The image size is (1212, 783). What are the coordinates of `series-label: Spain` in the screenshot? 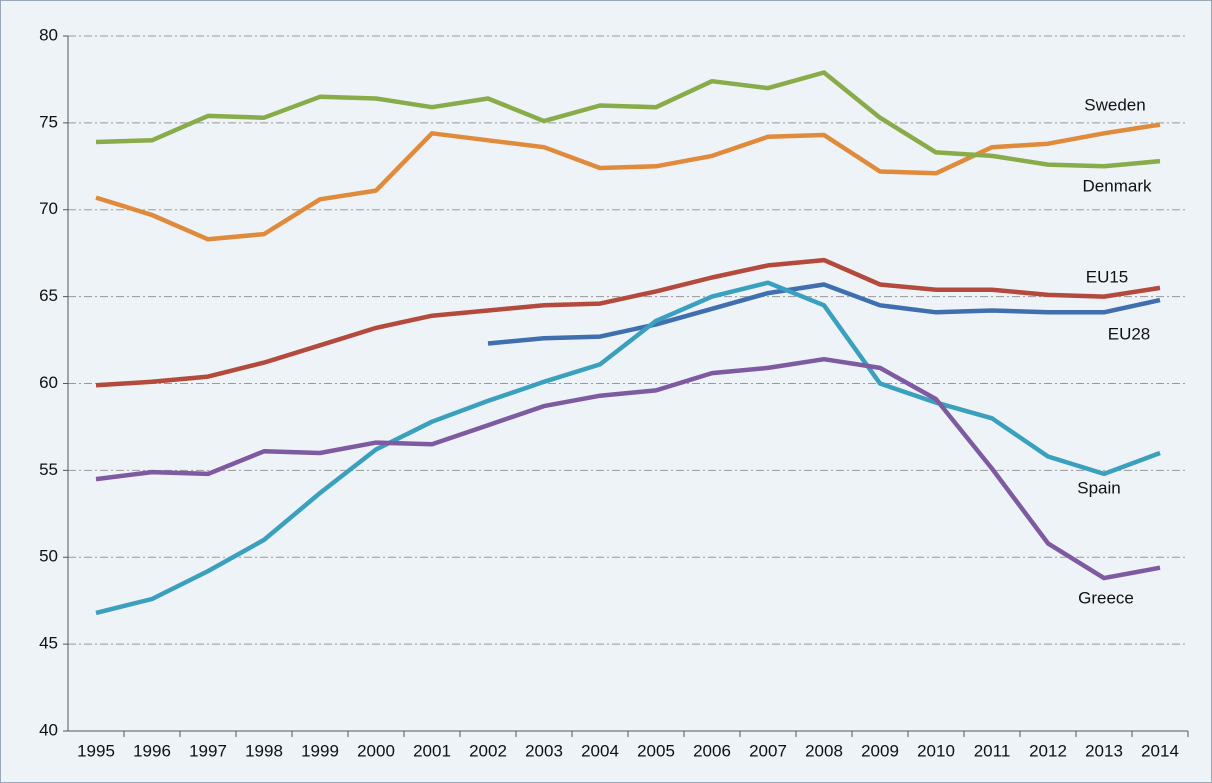 It's located at (1098, 487).